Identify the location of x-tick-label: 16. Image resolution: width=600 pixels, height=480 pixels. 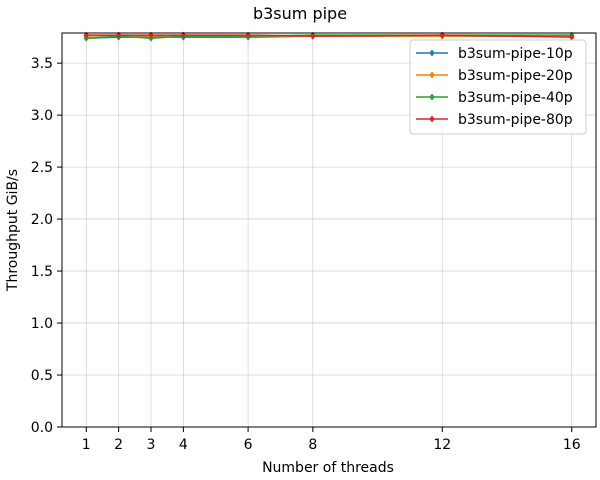
(572, 445).